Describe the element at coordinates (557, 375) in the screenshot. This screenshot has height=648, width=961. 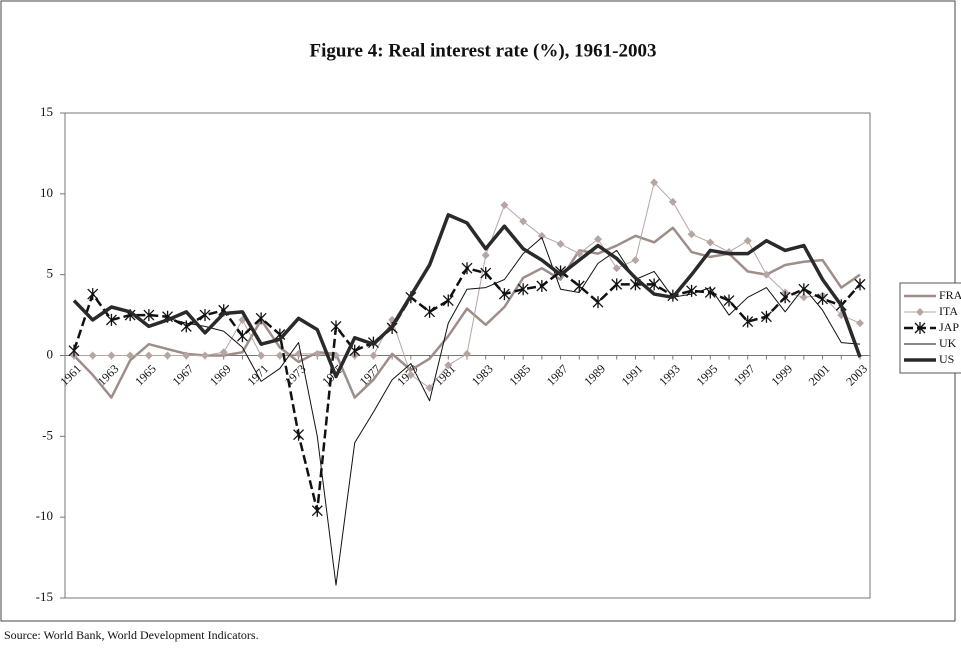
I see `x-tick-label: 1987` at that location.